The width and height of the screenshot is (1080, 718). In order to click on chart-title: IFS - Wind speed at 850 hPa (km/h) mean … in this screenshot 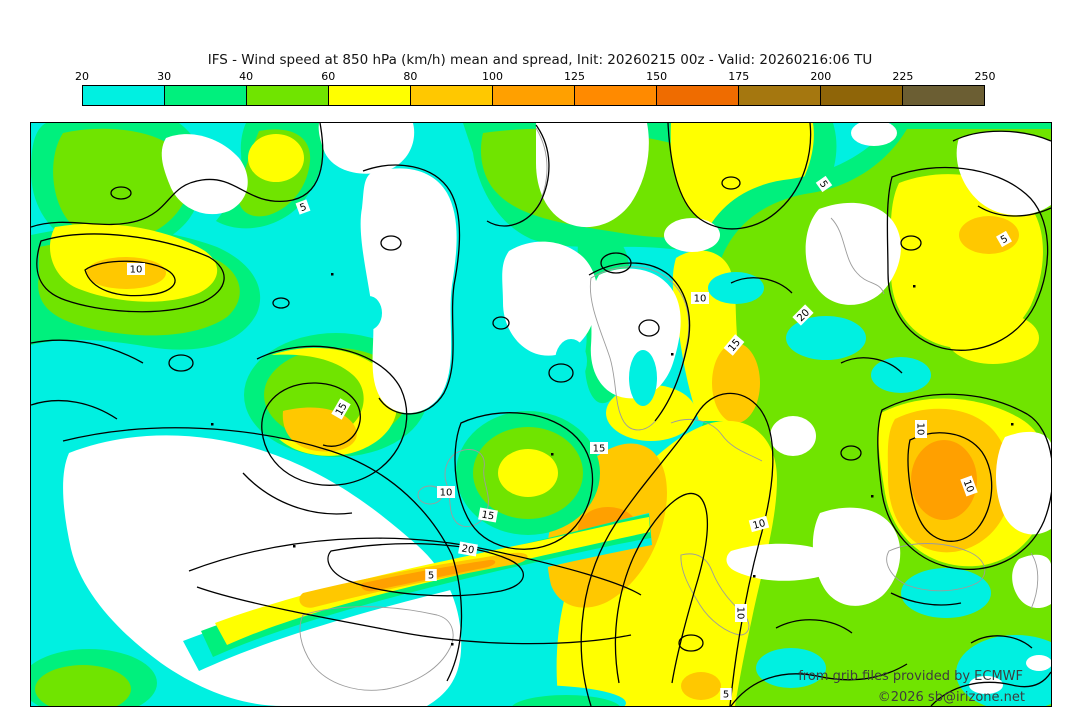, I will do `click(540, 60)`.